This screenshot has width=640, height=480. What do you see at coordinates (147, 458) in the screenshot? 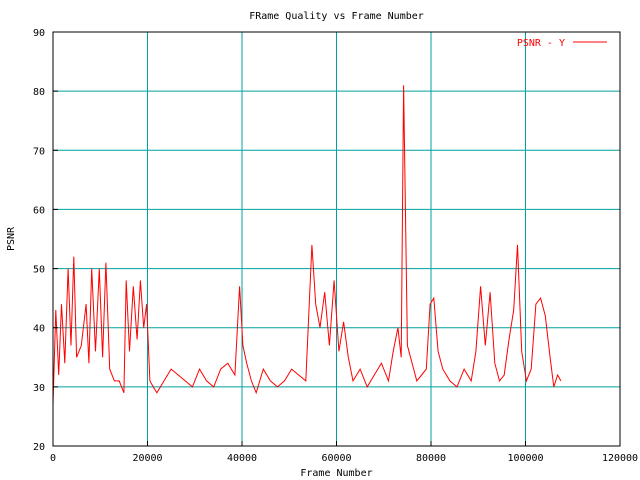
I see `x-tick-label: 20000` at bounding box center [147, 458].